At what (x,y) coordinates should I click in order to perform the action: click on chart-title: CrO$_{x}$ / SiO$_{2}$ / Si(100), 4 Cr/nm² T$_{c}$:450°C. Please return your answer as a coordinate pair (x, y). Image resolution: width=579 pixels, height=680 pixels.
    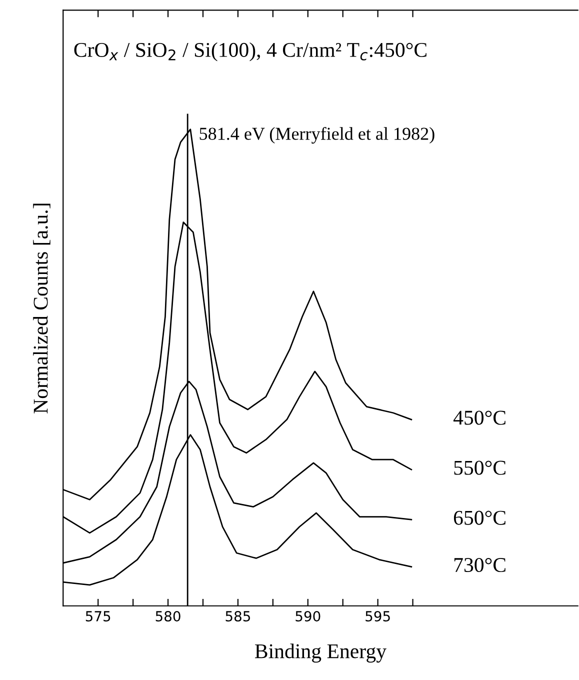
    Looking at the image, I should click on (250, 52).